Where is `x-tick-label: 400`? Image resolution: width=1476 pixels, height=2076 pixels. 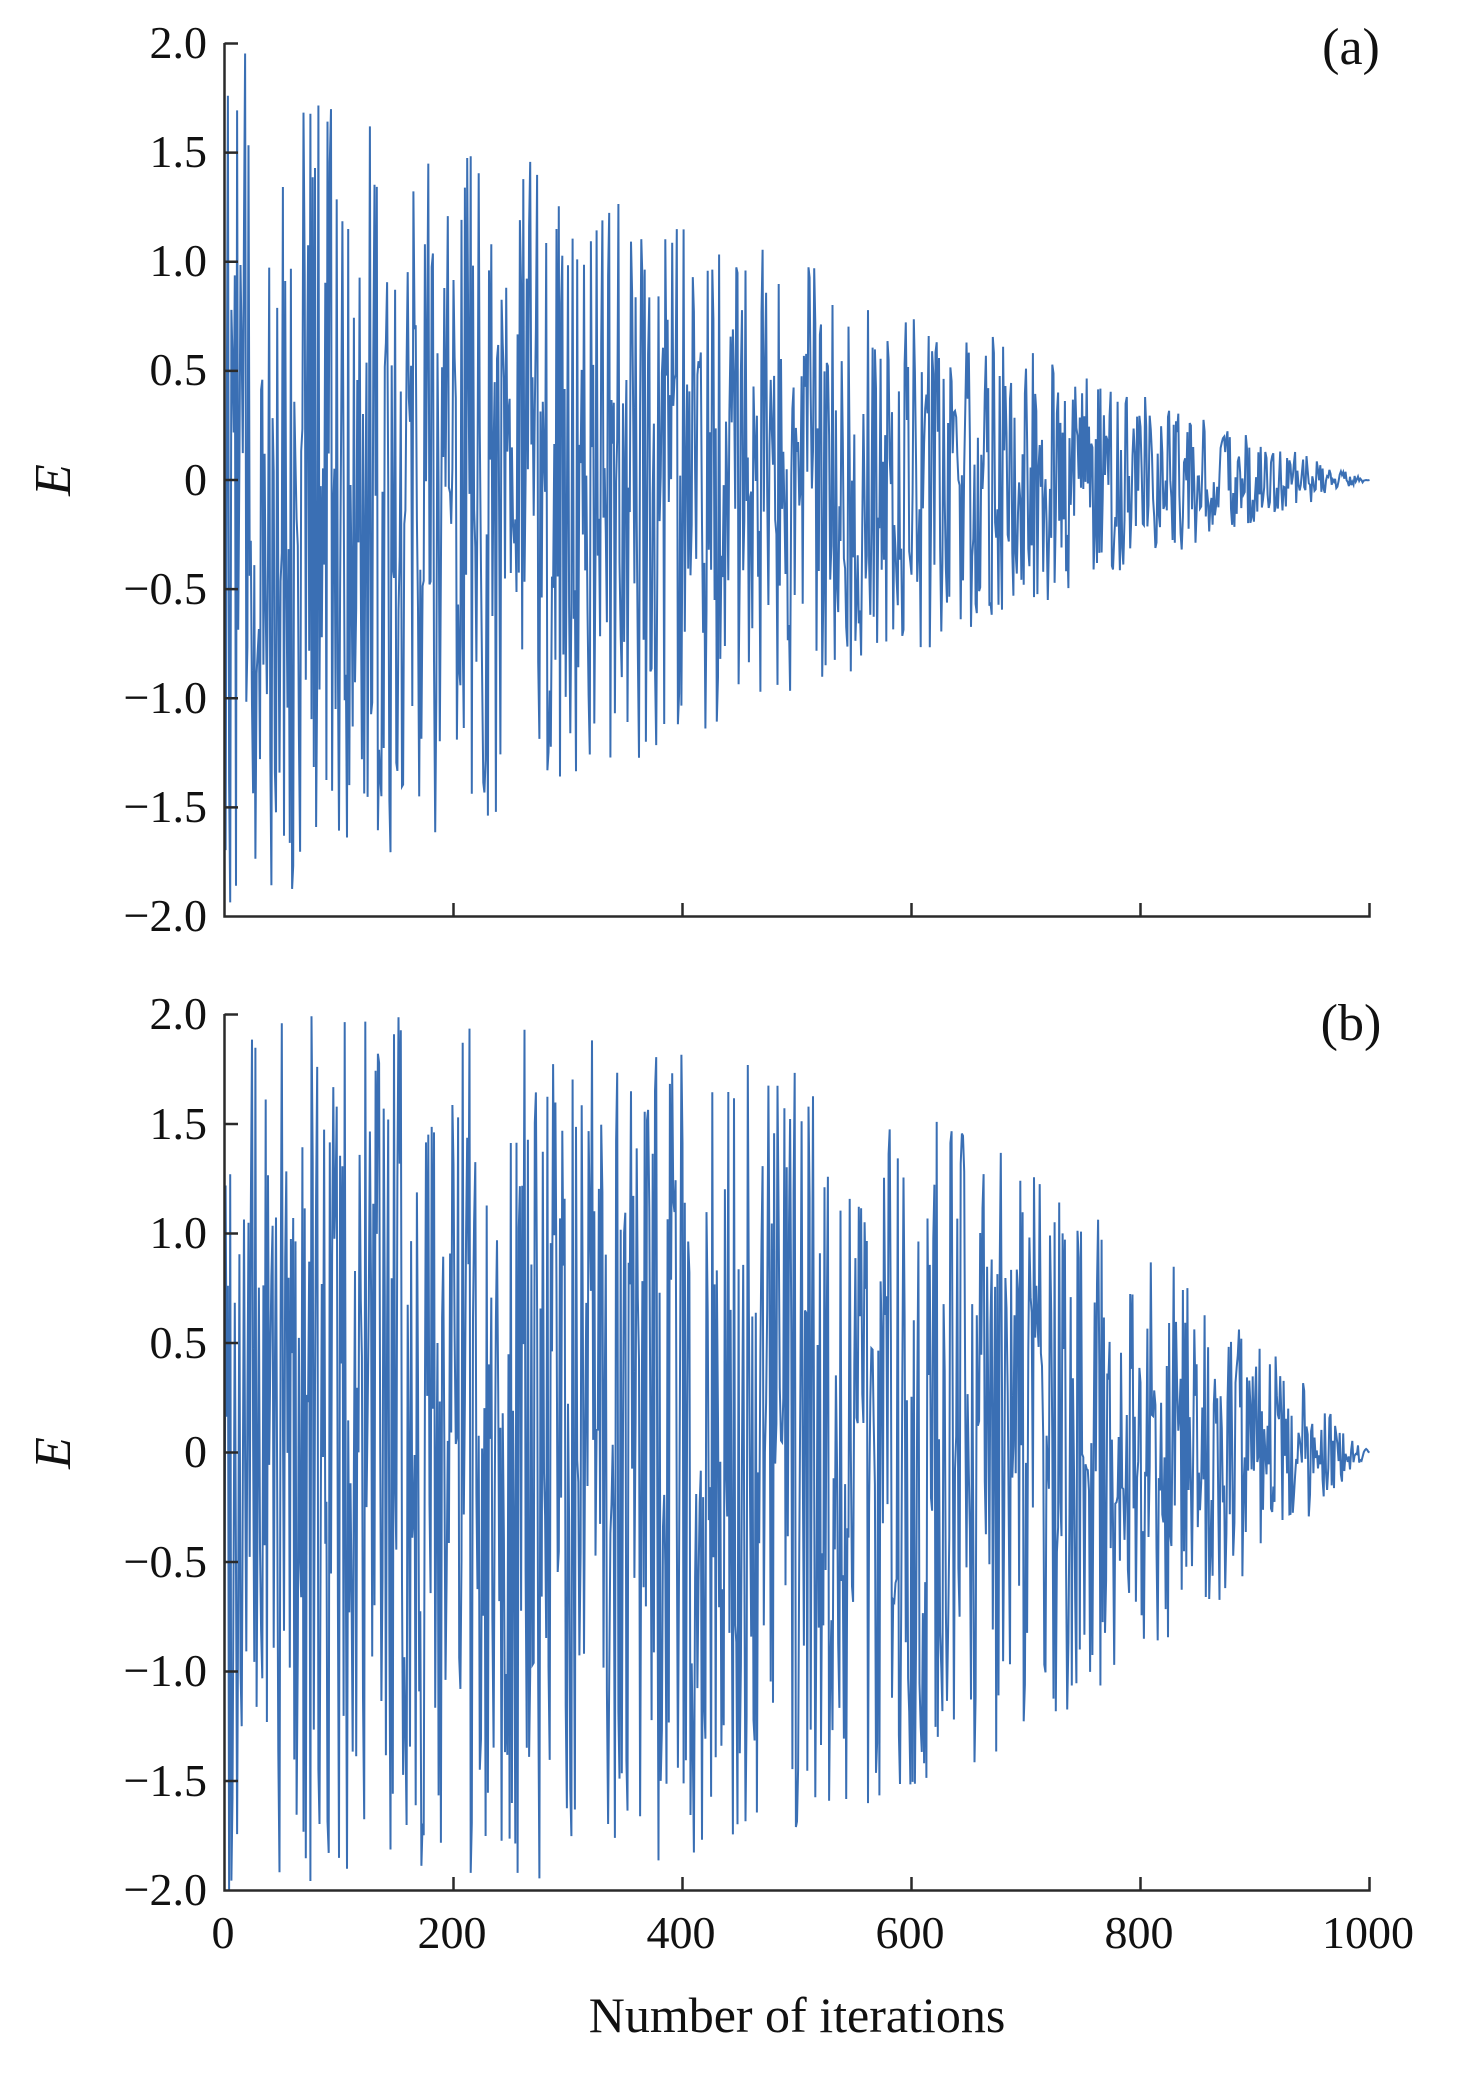 x-tick-label: 400 is located at coordinates (681, 1932).